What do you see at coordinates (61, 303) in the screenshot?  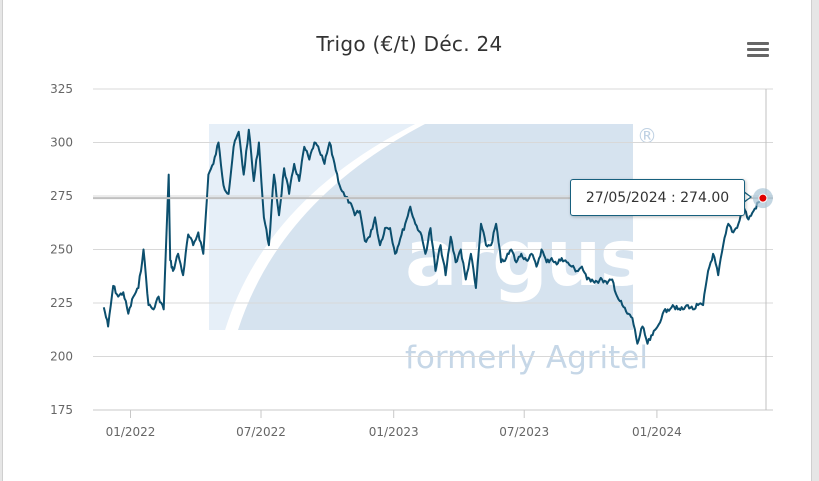 I see `y-tick-label: 225` at bounding box center [61, 303].